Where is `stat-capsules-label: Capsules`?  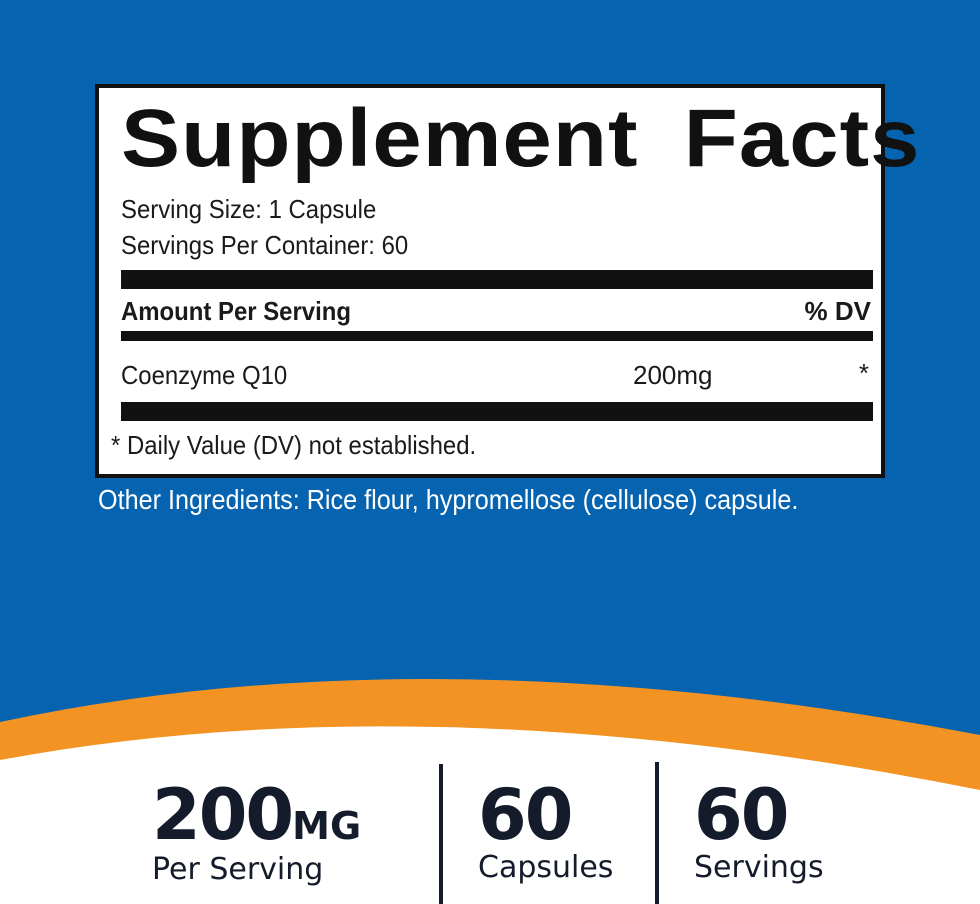
stat-capsules-label: Capsules is located at coordinates (546, 867).